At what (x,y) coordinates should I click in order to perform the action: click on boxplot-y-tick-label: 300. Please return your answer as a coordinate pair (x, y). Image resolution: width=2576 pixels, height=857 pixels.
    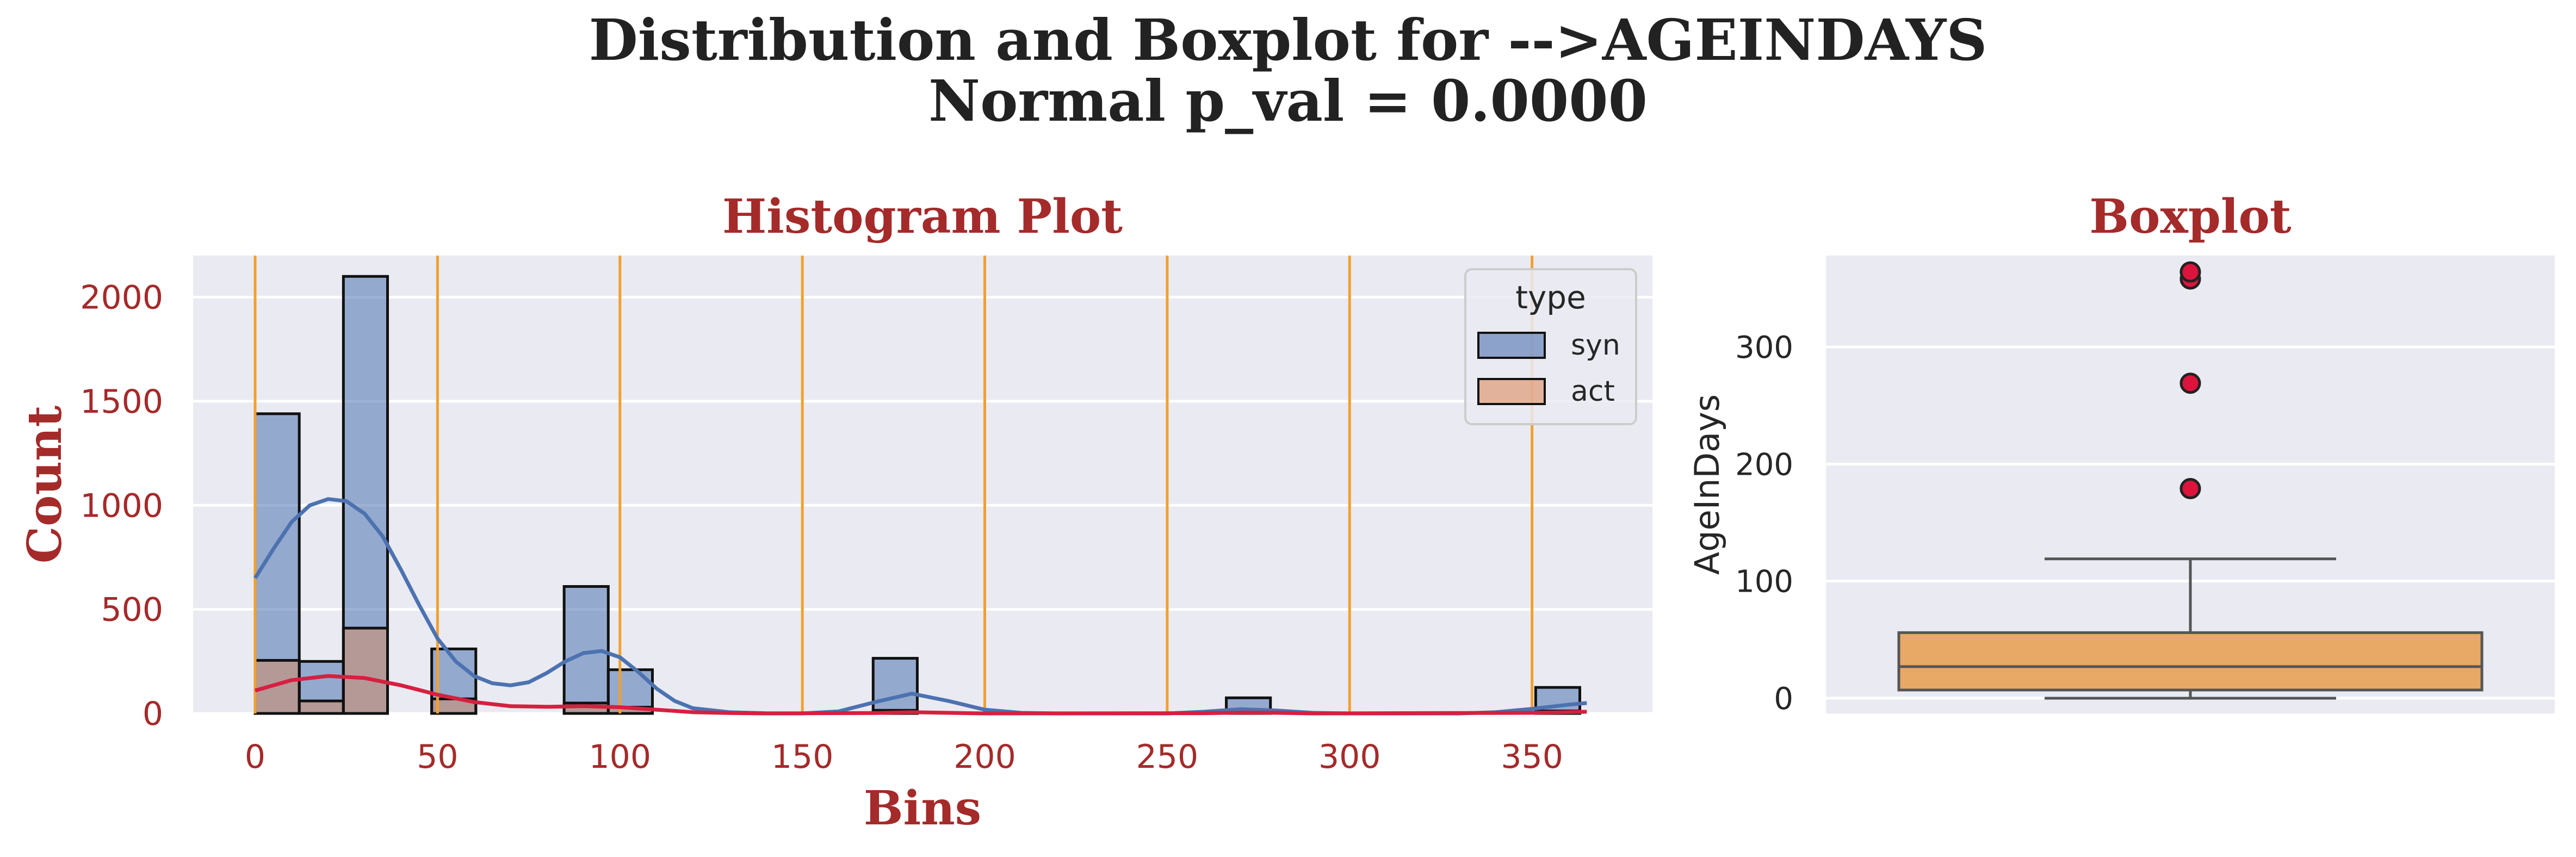
    Looking at the image, I should click on (1764, 347).